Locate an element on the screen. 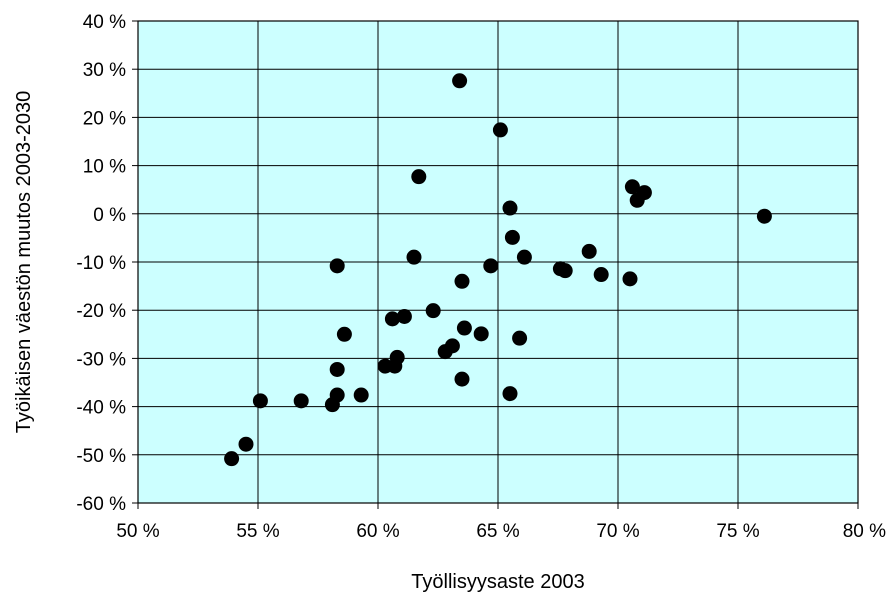  y-tick-label: -30 % is located at coordinates (101, 359).